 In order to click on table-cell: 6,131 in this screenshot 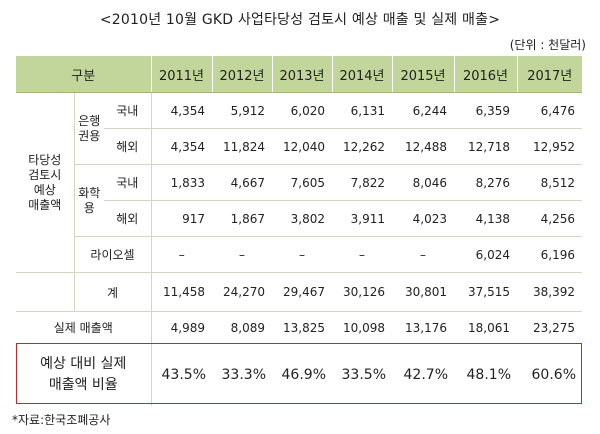, I will do `click(362, 110)`.